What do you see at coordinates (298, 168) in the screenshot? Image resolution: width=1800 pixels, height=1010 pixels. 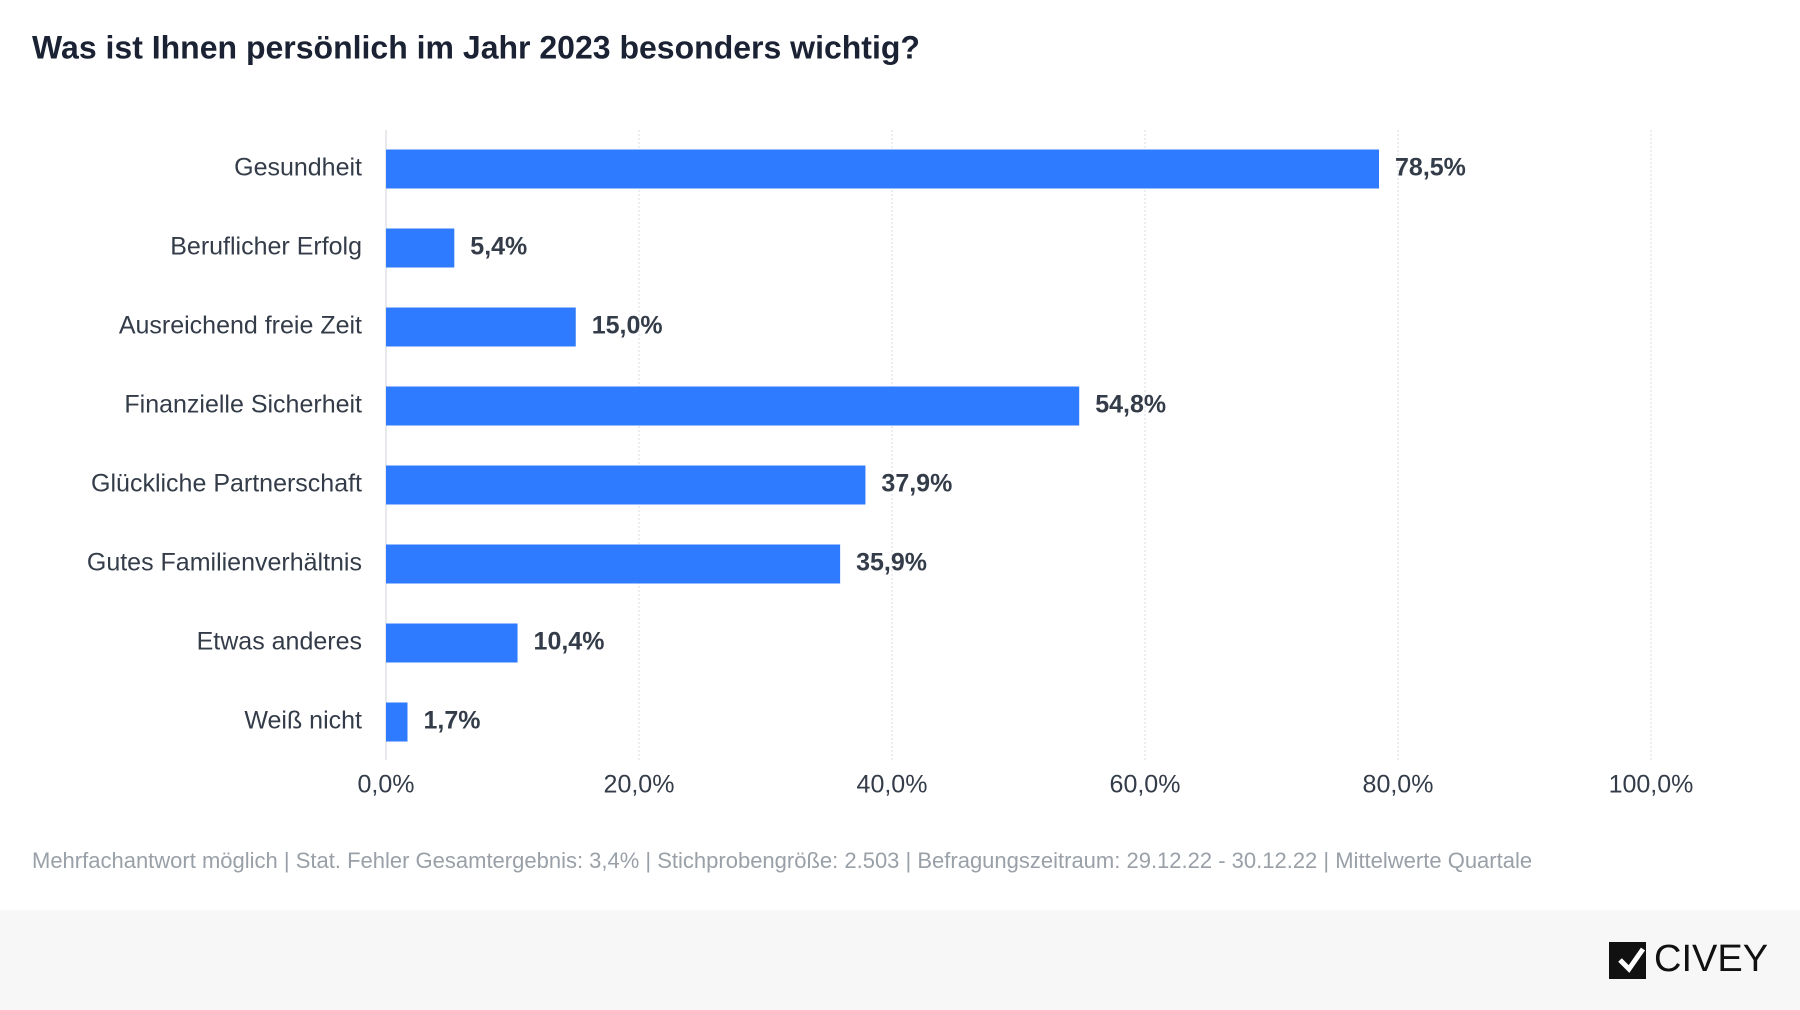 I see `y-tick-label: Gesundheit` at bounding box center [298, 168].